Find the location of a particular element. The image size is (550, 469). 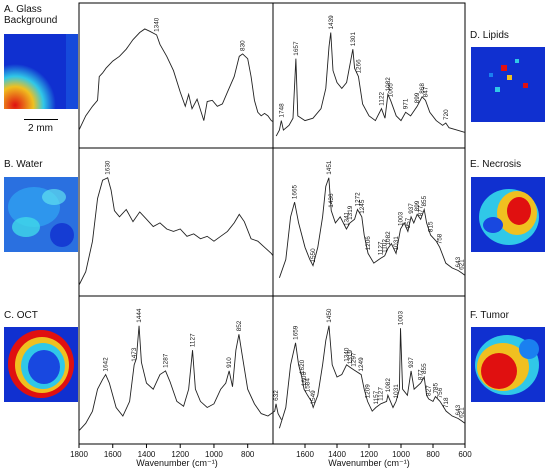

frame-a-right is located at coordinates (369, 75).